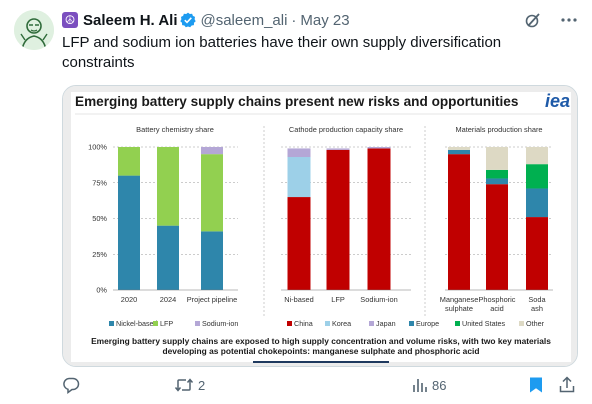  Describe the element at coordinates (327, 323) in the screenshot. I see `legend-swatch-korea` at that location.